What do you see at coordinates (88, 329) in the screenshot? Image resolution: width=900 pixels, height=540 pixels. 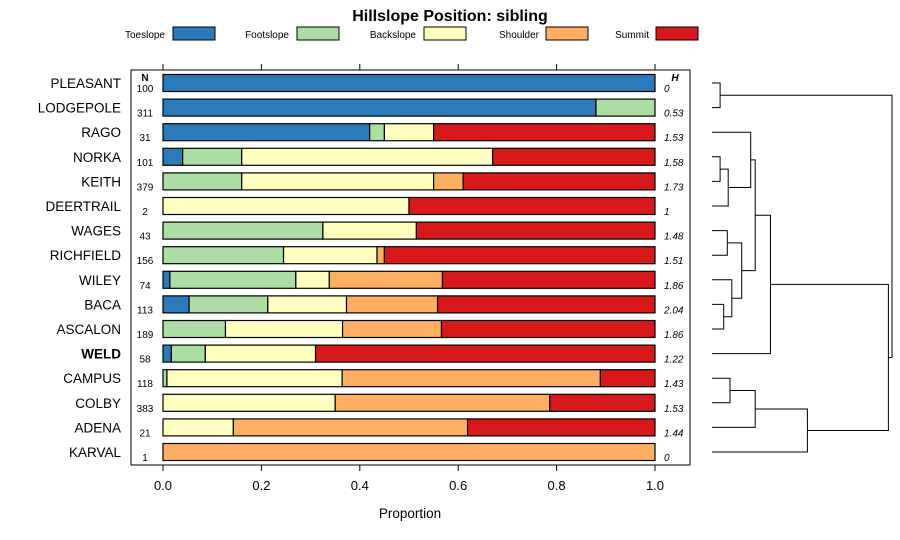 I see `row-label-ascalon: ASCALON` at bounding box center [88, 329].